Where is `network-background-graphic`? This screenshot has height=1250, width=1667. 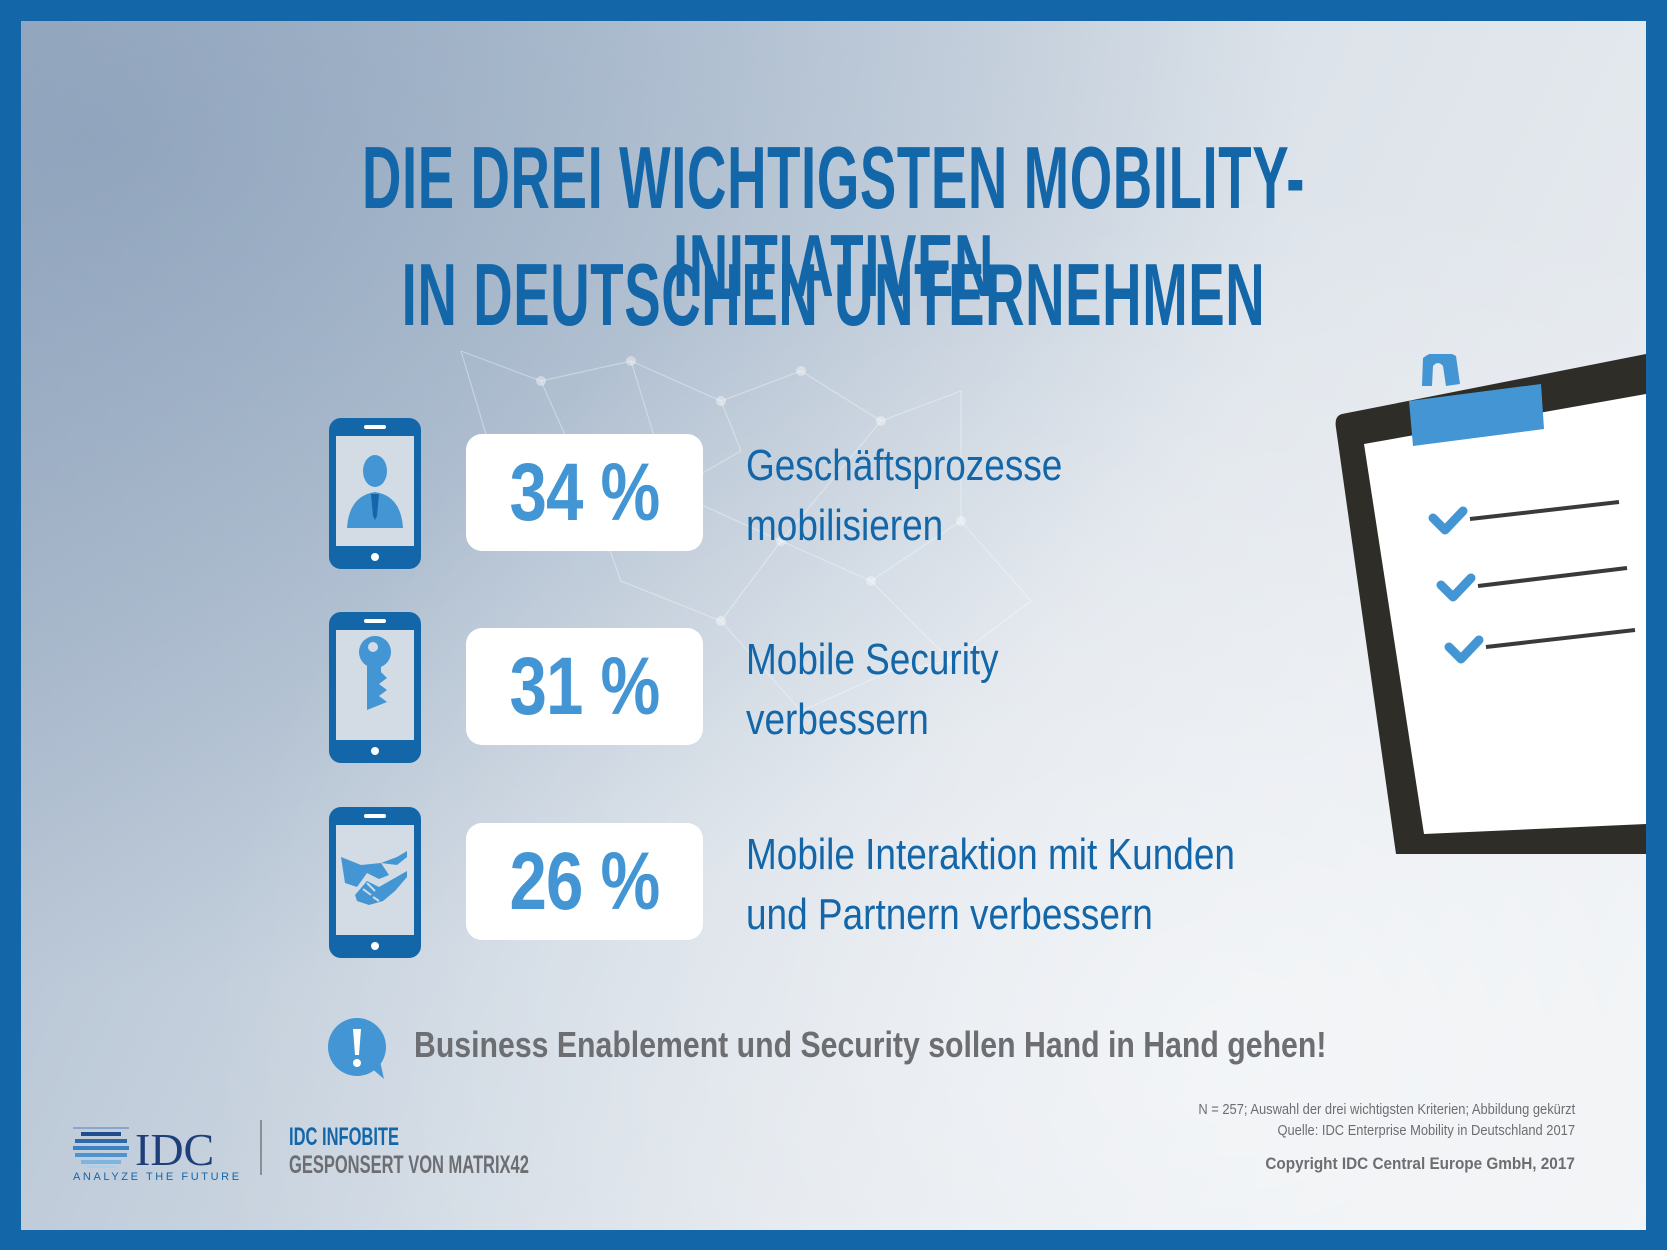 network-background-graphic is located at coordinates (746, 531).